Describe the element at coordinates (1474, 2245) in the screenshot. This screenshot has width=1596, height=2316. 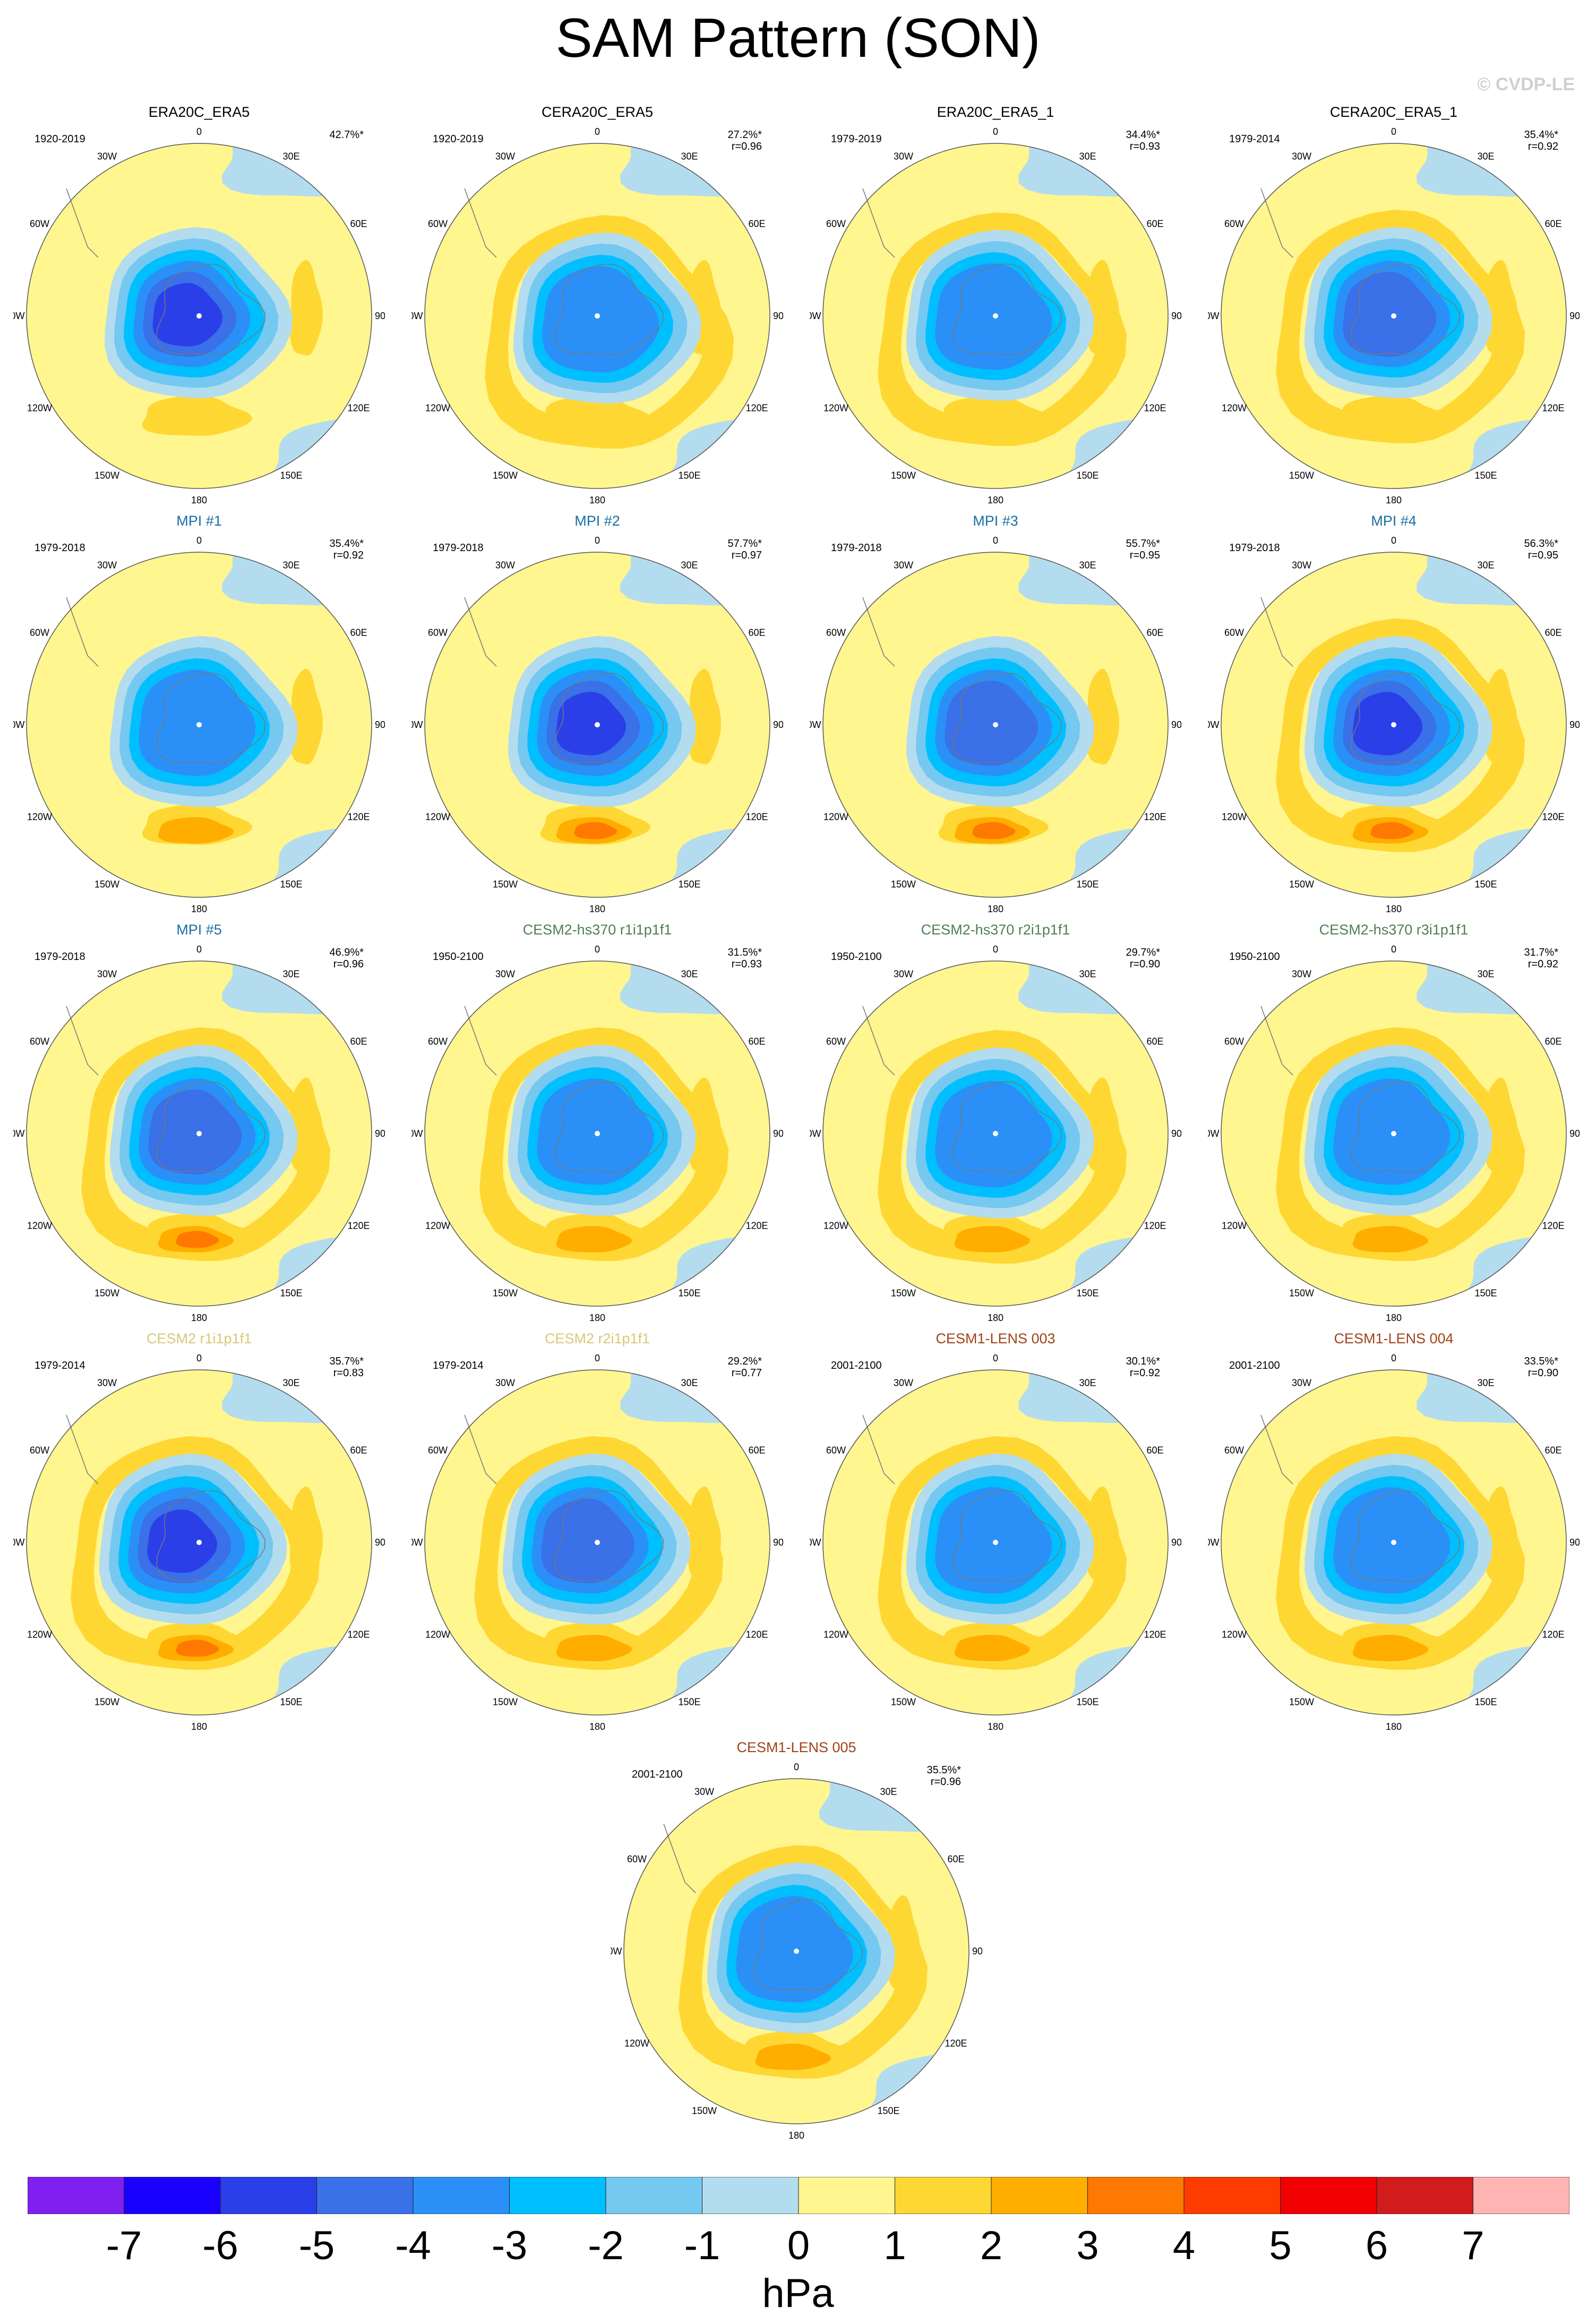
I see `colorbar-tick-label: 7` at that location.